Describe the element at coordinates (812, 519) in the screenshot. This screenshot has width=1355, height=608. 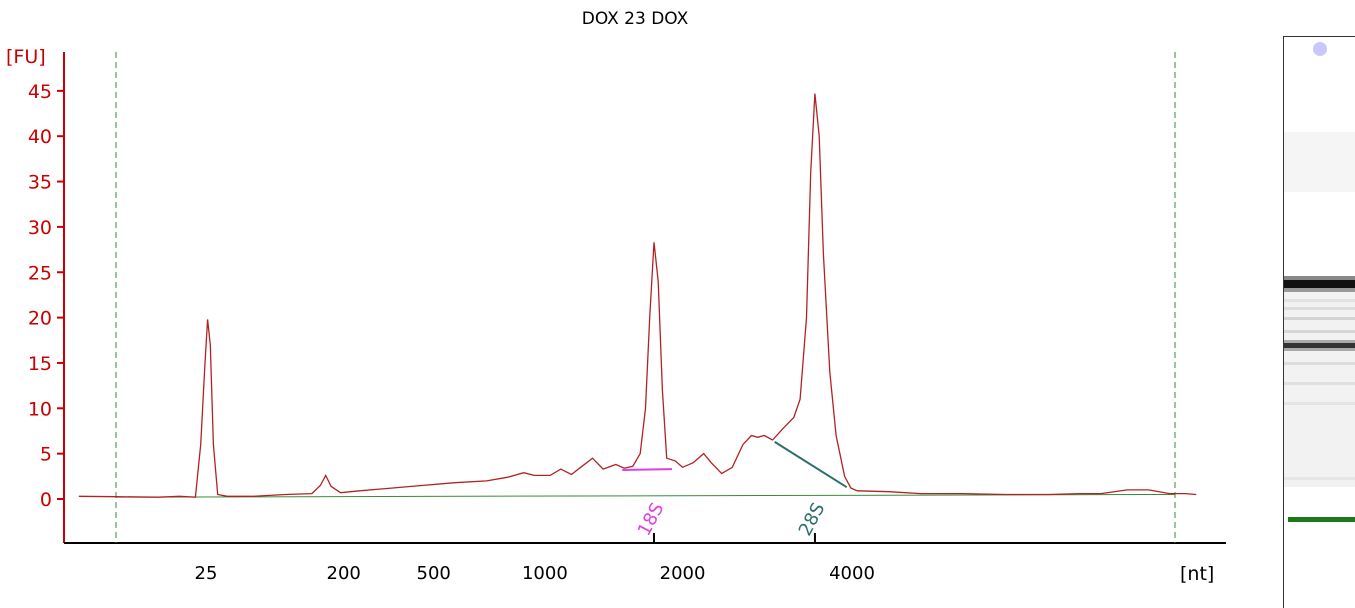
I see `peak-label: 28S` at that location.